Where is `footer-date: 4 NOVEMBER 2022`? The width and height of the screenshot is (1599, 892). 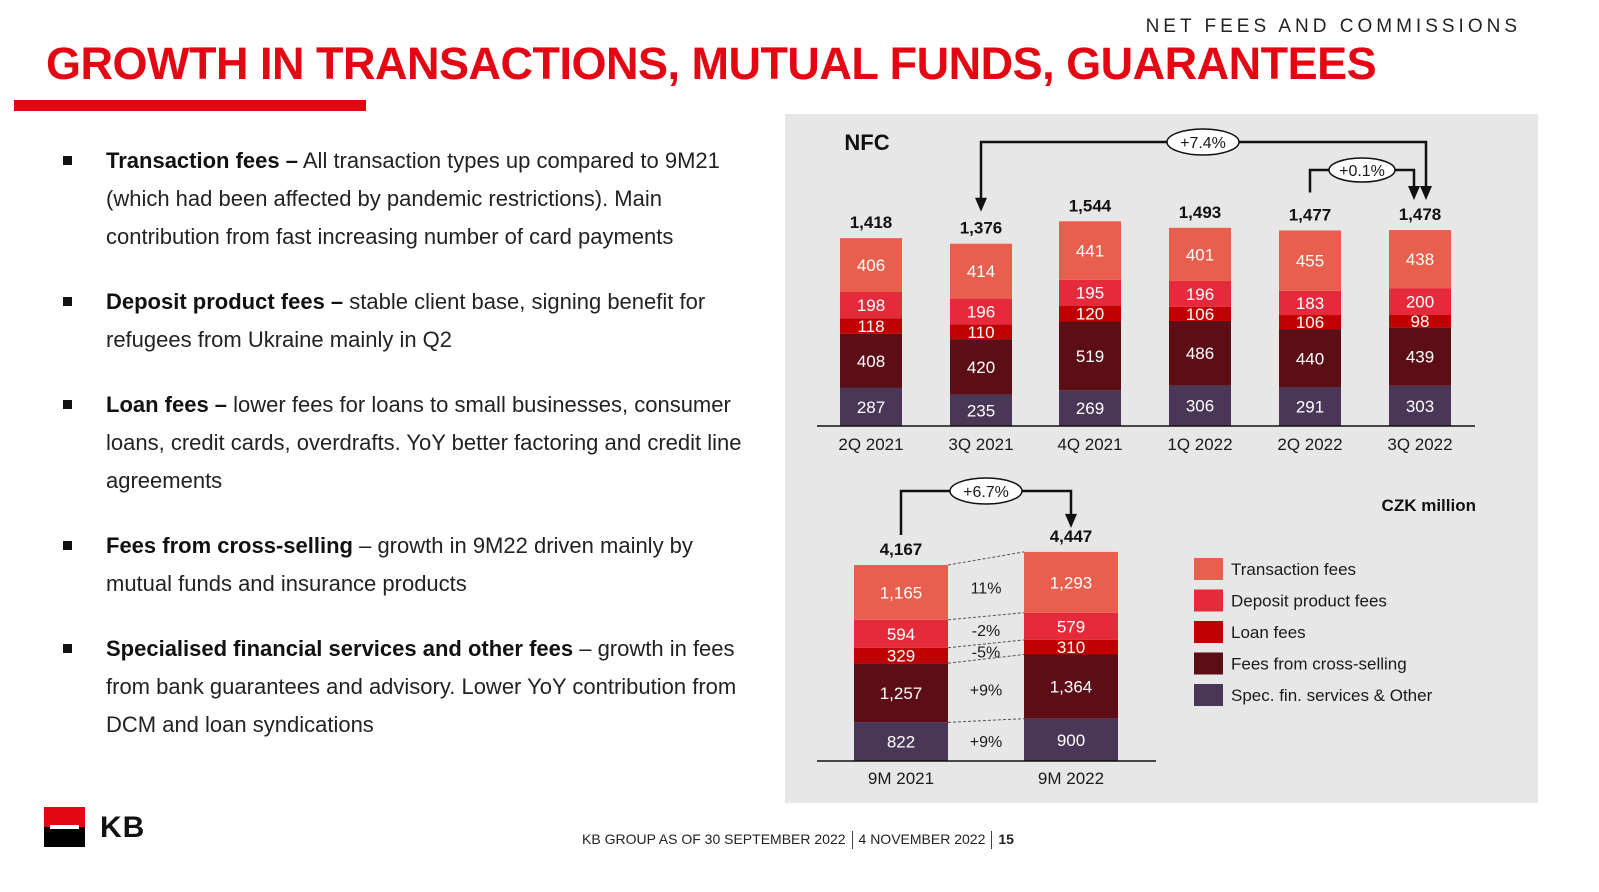 footer-date: 4 NOVEMBER 2022 is located at coordinates (922, 839).